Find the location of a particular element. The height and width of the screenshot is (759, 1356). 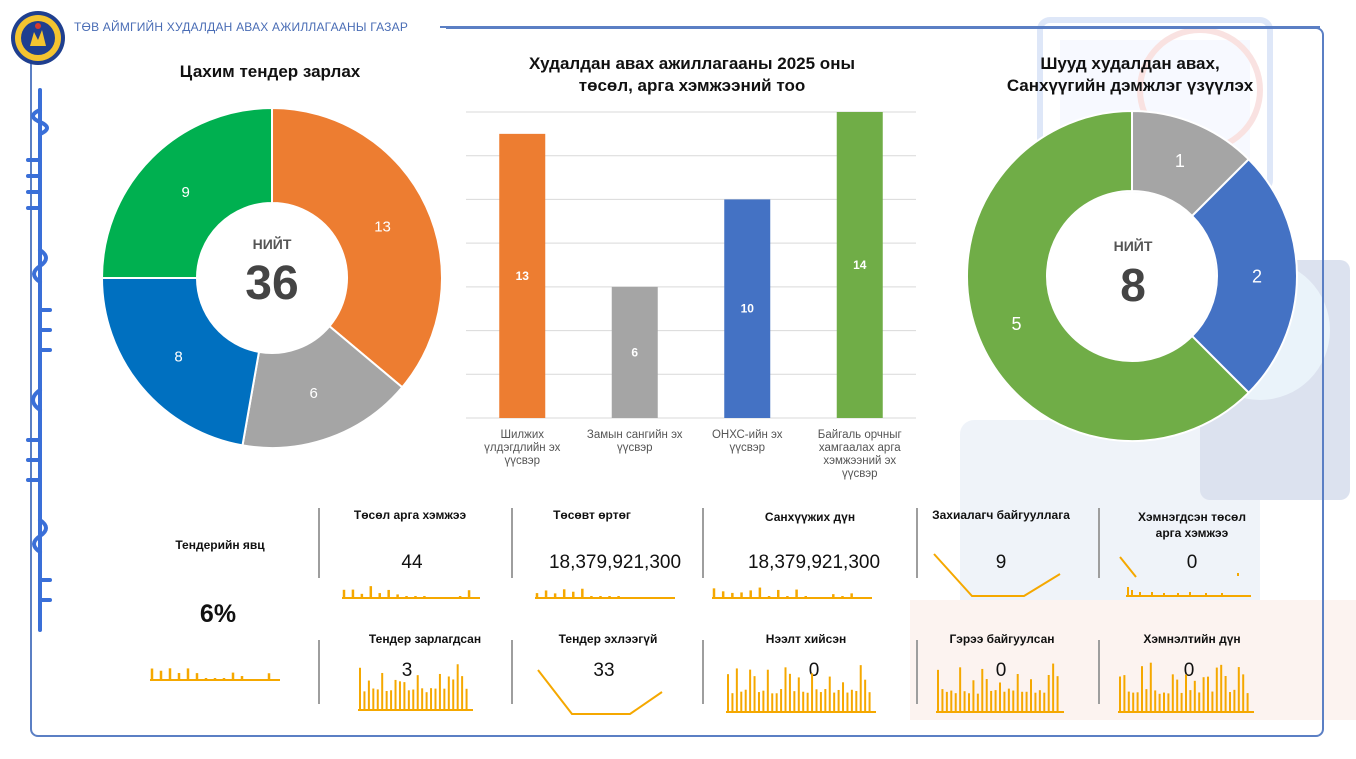

kpi-progress-label: Тендерийн явц is located at coordinates (220, 545).